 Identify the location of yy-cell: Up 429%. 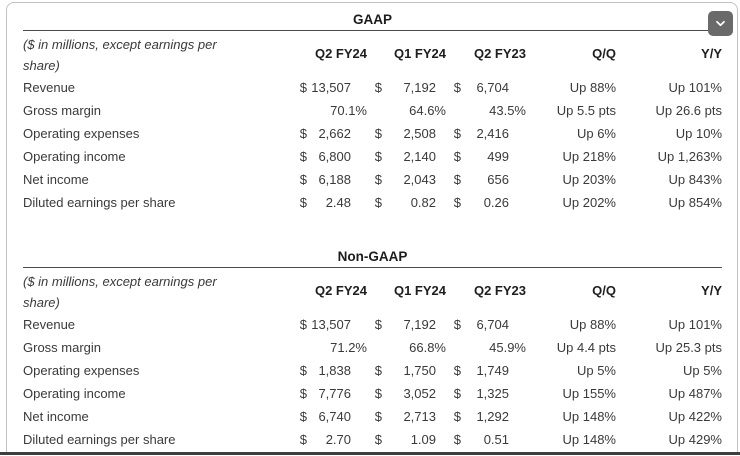
(695, 439).